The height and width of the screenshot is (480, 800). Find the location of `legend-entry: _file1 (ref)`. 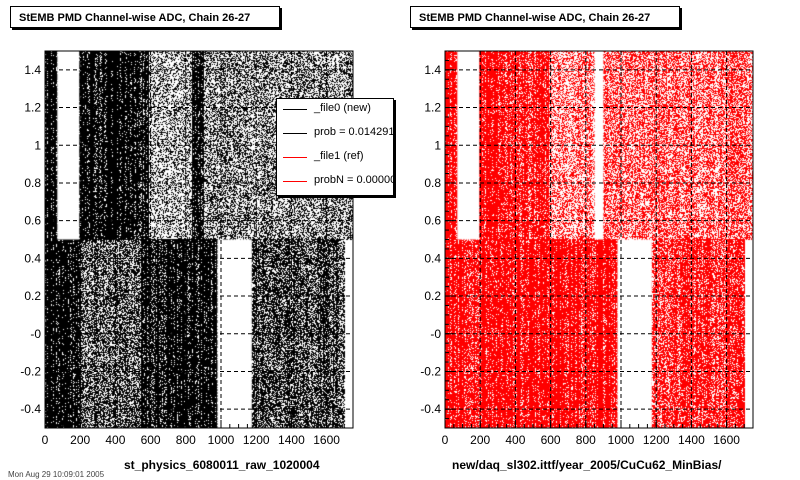

legend-entry: _file1 (ref) is located at coordinates (335, 158).